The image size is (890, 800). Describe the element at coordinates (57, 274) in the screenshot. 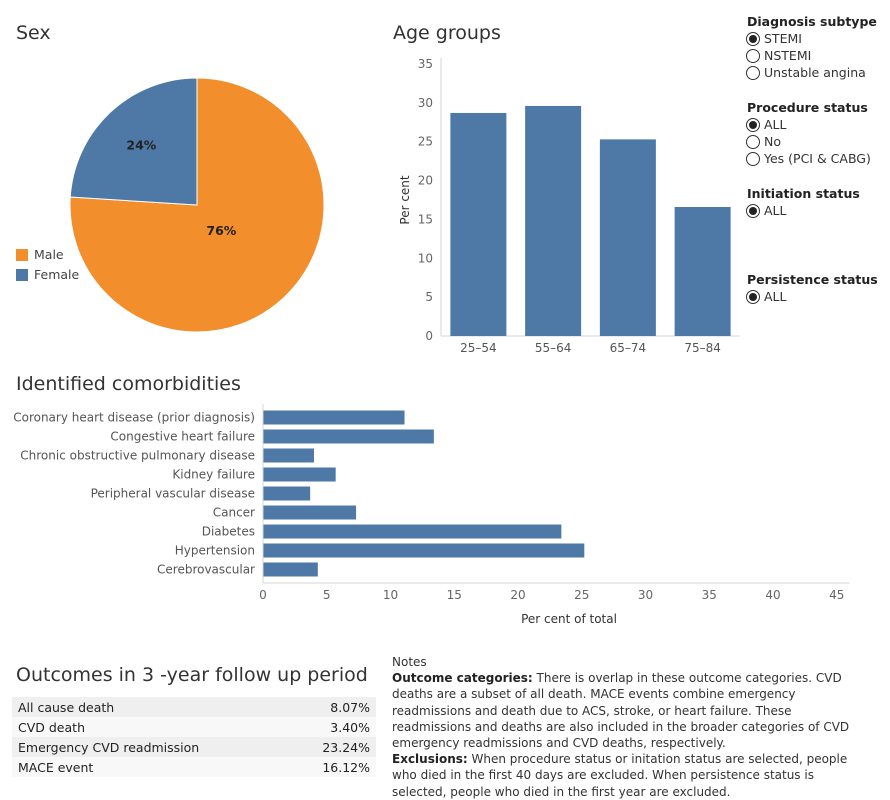

I see `legend-female-label: Female` at that location.